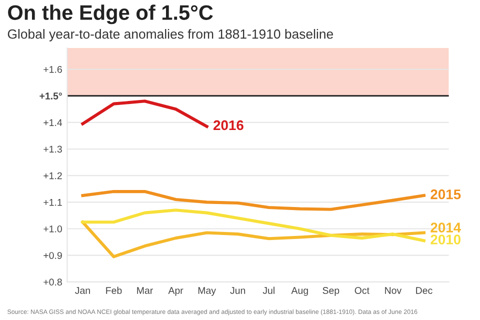 This screenshot has width=480, height=320. Describe the element at coordinates (145, 290) in the screenshot. I see `x-tick-label: Mar` at that location.